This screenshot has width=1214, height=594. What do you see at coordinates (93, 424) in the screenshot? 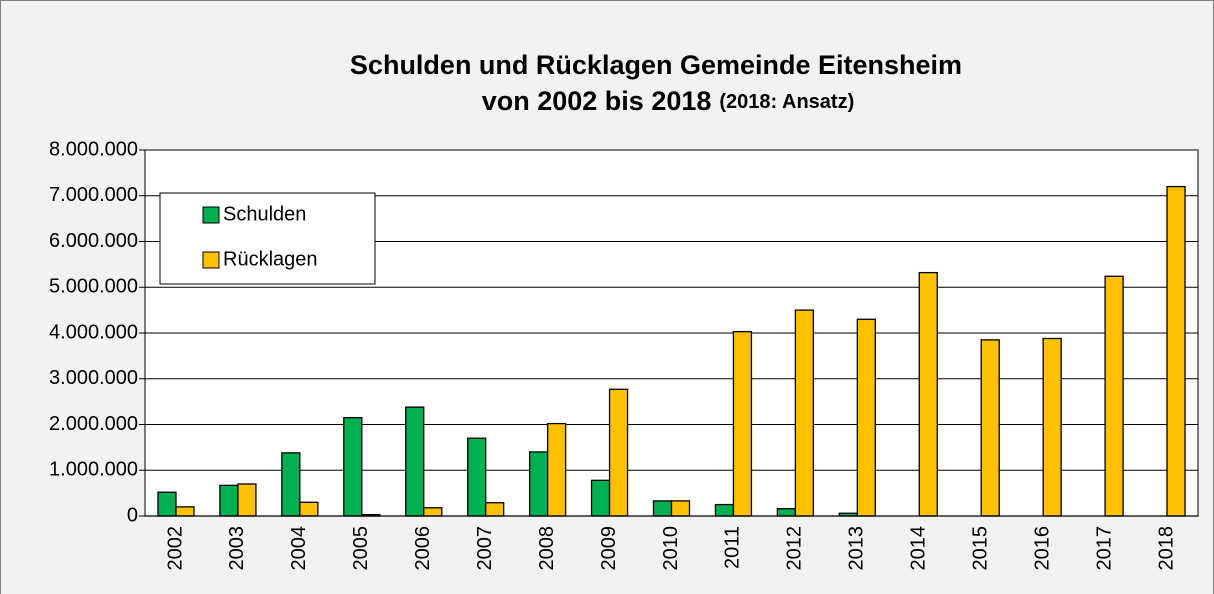
I see `y-tick-label: 2.000.000` at bounding box center [93, 424].